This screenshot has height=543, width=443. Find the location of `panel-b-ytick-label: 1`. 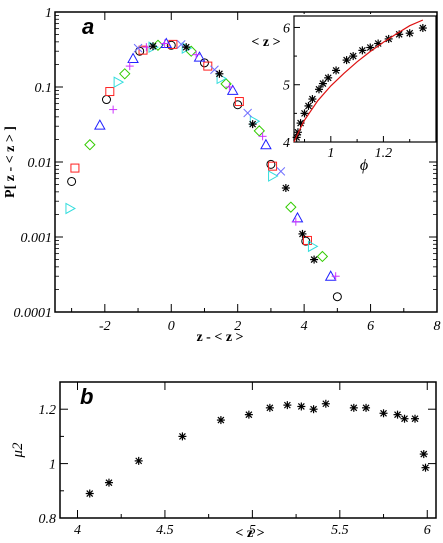

panel-b-ytick-label: 1 is located at coordinates (52, 465).